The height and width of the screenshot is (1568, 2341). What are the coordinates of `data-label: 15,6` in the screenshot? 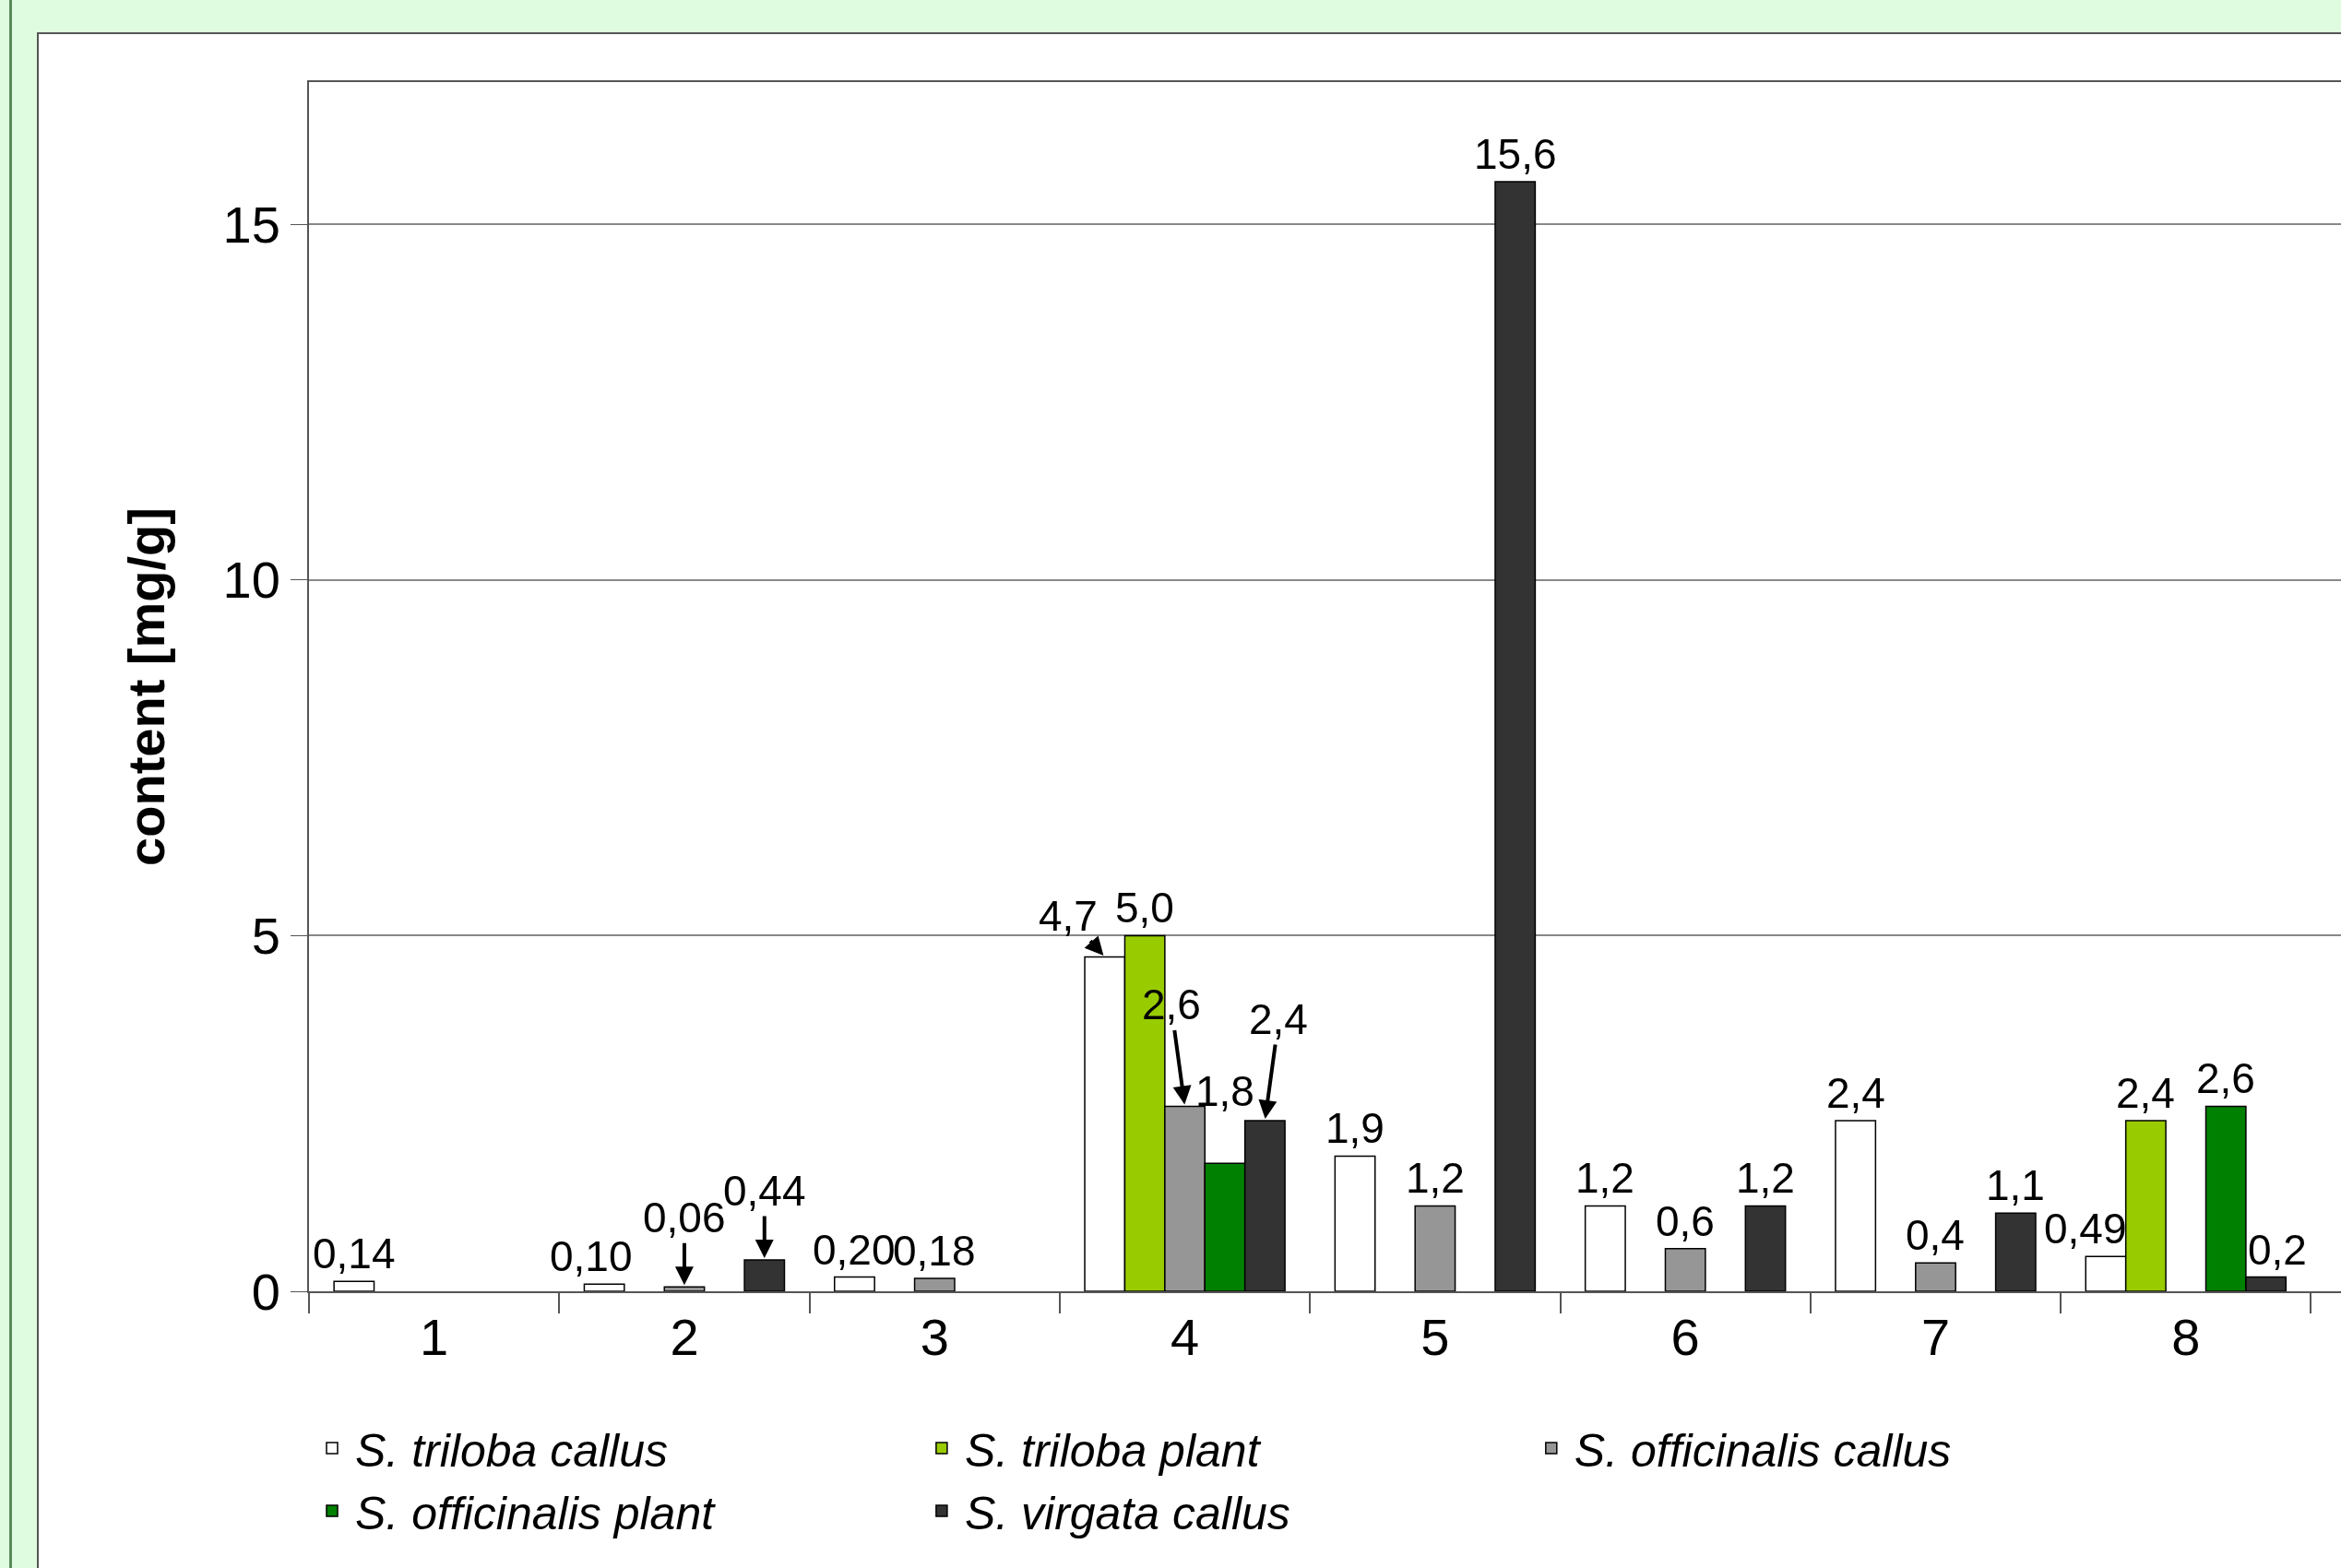 It's located at (1515, 154).